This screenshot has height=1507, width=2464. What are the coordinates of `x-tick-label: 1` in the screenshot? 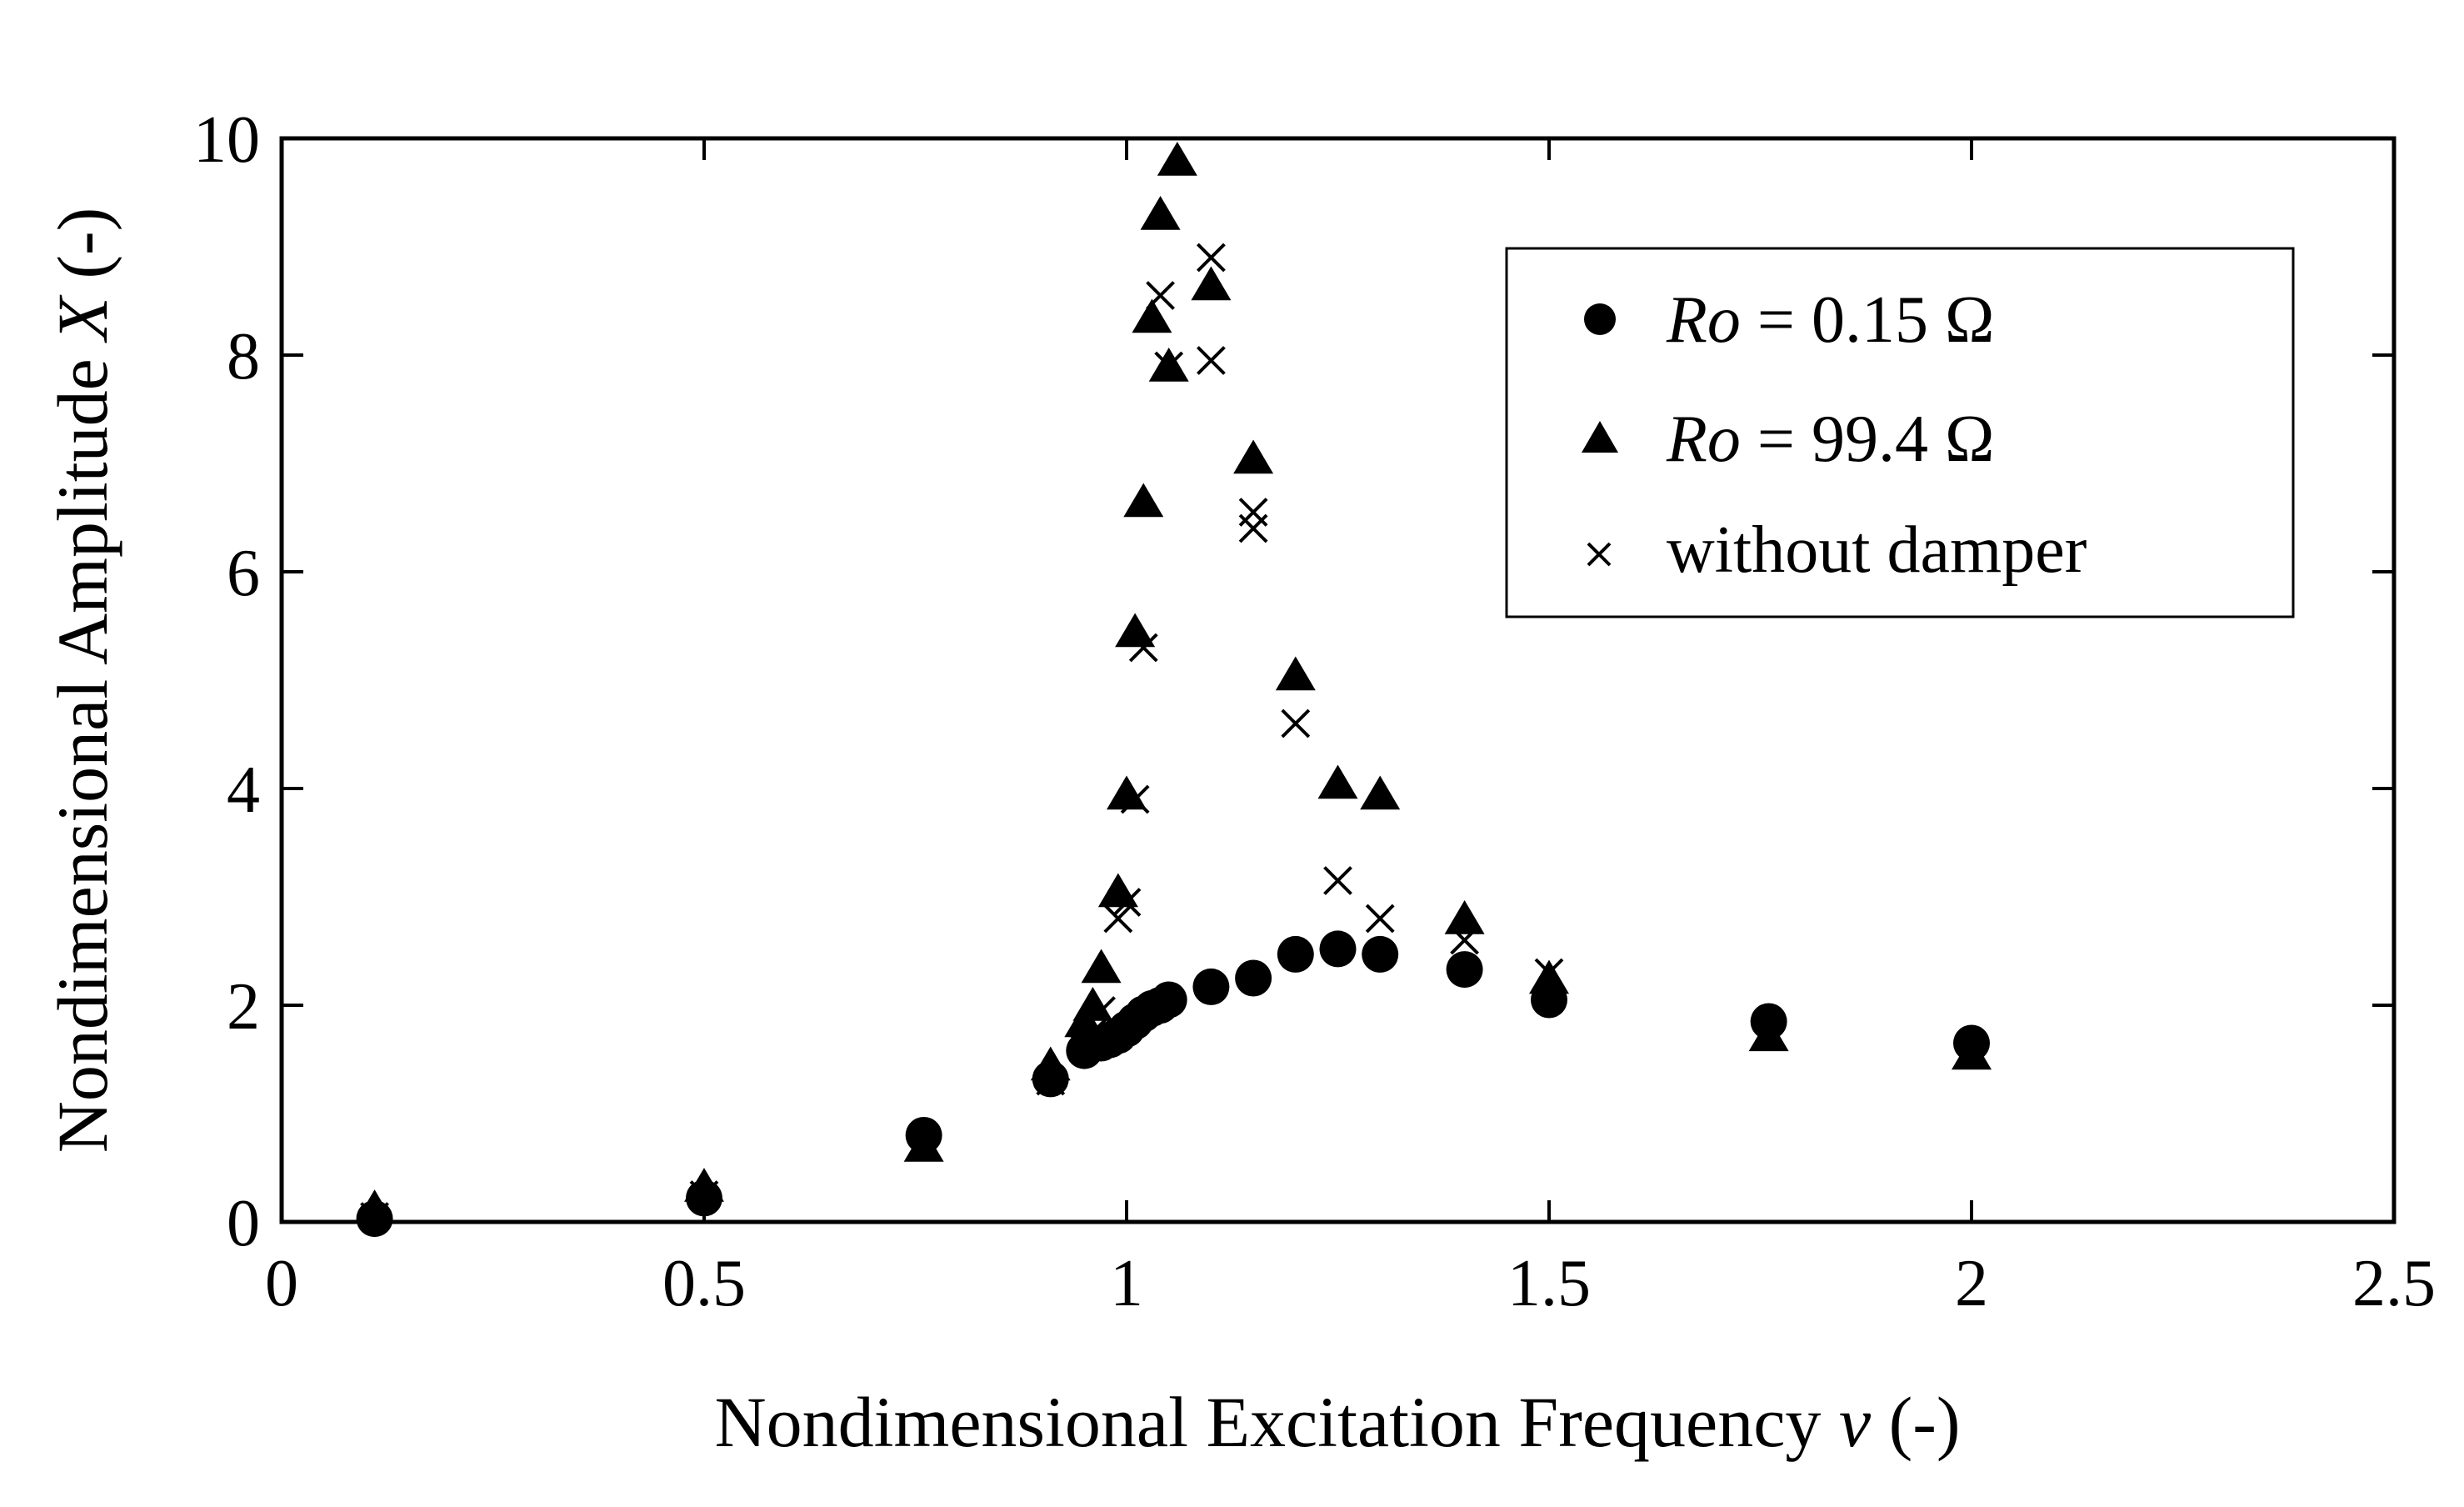 It's located at (1126, 1283).